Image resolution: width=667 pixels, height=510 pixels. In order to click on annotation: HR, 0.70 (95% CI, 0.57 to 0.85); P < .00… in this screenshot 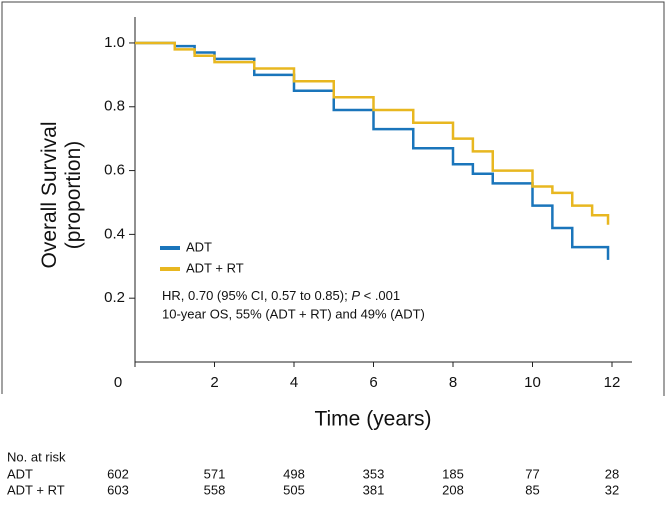, I will do `click(281, 295)`.